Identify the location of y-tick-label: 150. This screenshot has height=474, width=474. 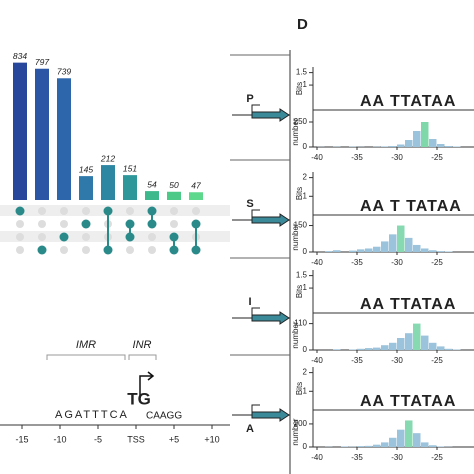
(301, 225).